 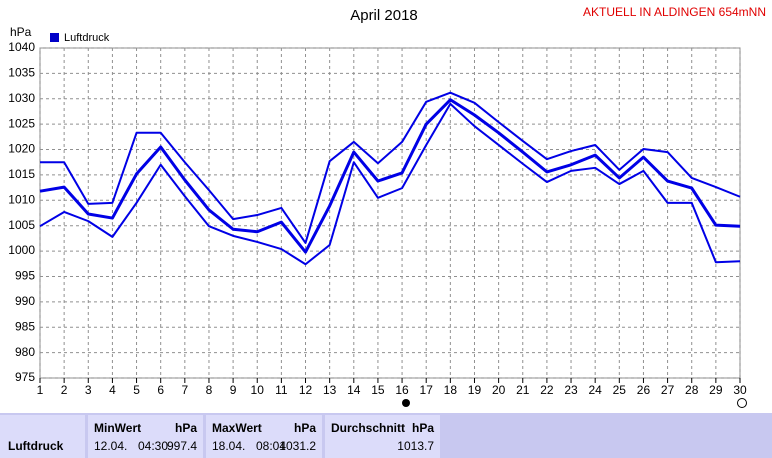 What do you see at coordinates (153, 446) in the screenshot?
I see `min-time: 04:30` at bounding box center [153, 446].